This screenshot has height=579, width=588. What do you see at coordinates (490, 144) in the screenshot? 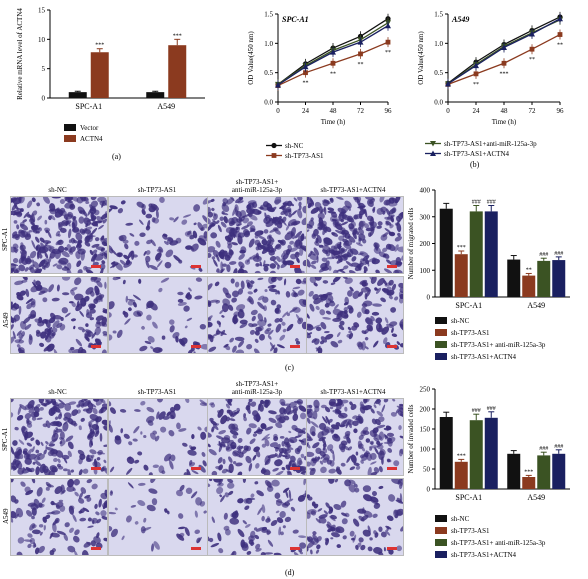
I see `legend-label: sh-TP73-AS1+anti-miR-125a-3p` at bounding box center [490, 144].